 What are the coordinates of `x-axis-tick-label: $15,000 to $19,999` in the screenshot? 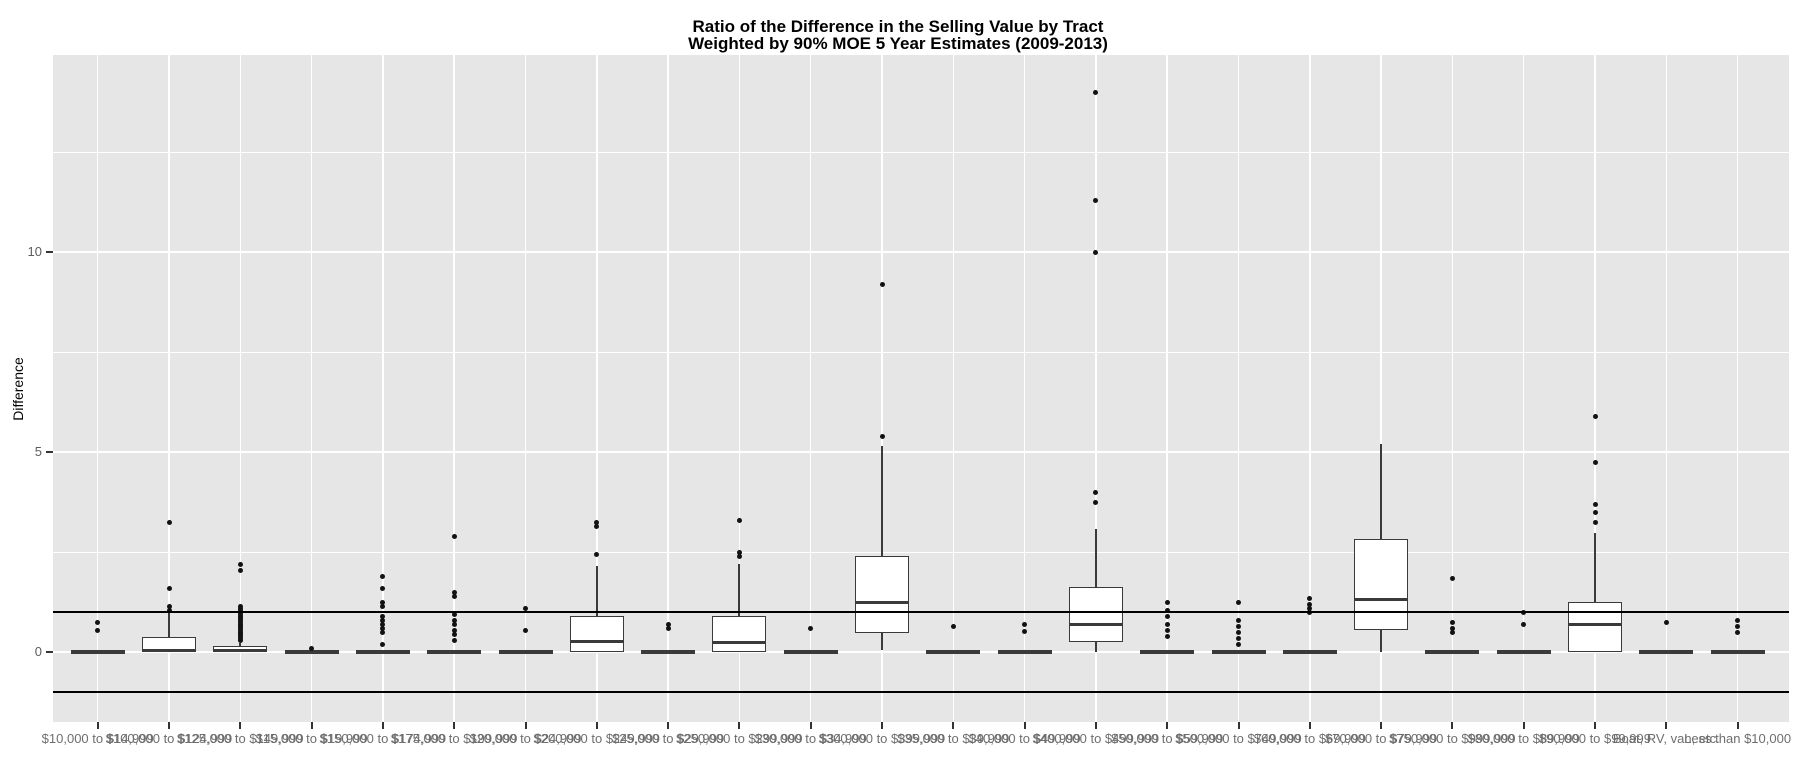 It's located at (311, 738).